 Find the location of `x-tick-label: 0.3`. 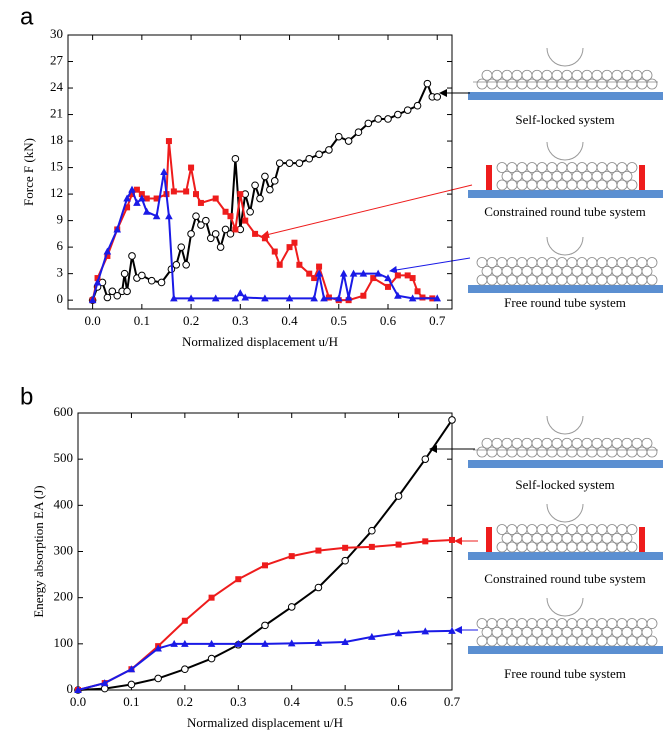

x-tick-label: 0.3 is located at coordinates (238, 701).